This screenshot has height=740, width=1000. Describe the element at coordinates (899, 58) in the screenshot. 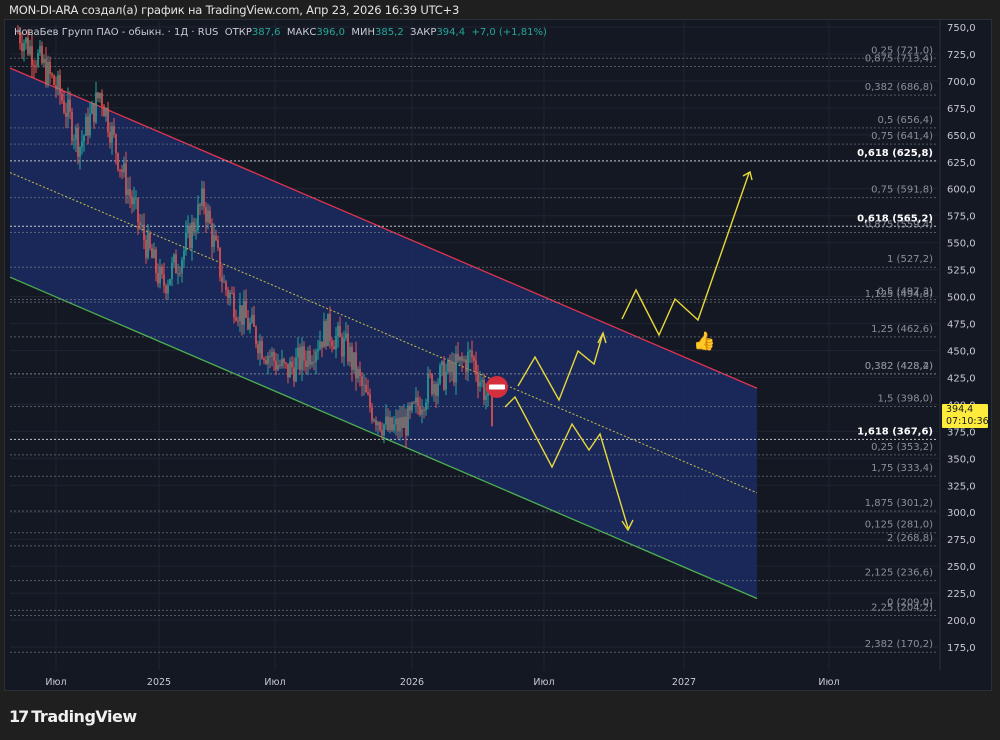

I see `svg-text: 0,875 (713,4)` at that location.